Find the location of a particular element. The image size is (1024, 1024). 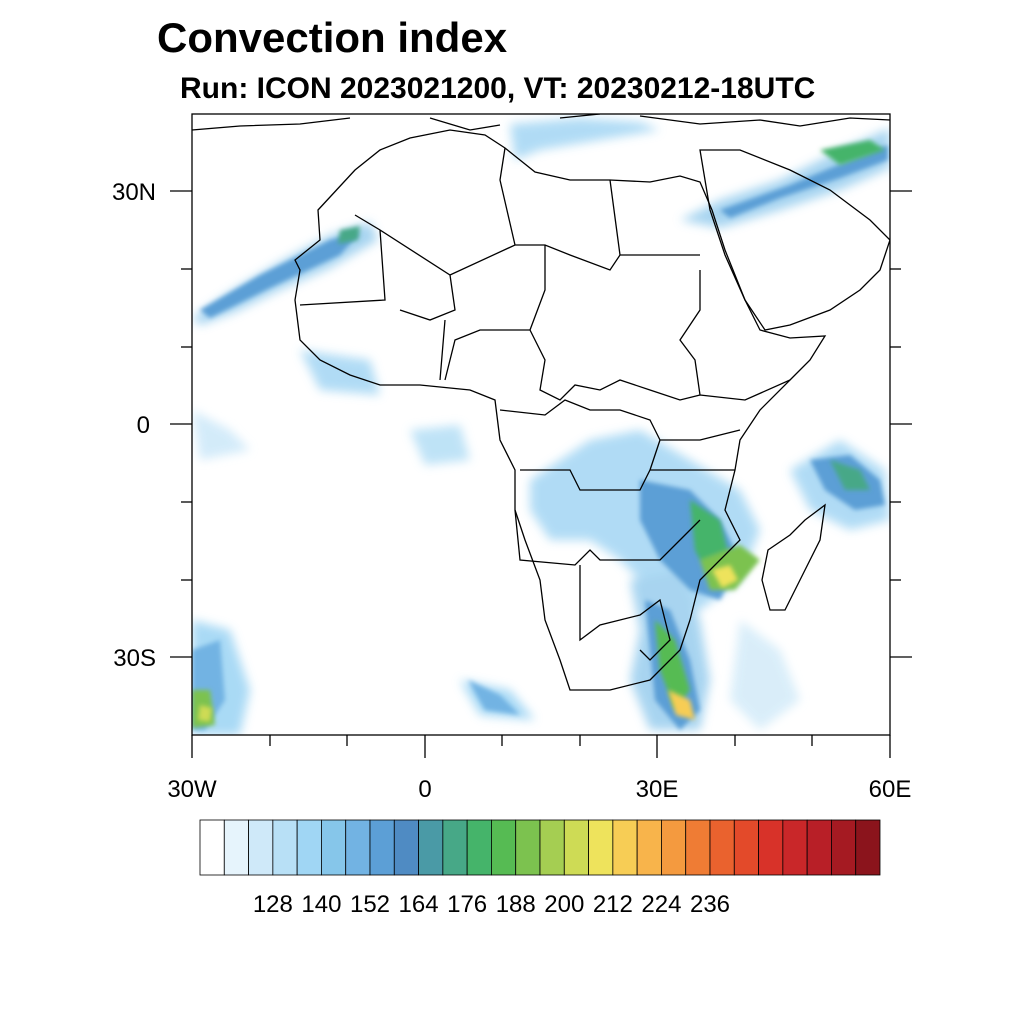

colorbar-label: 128 is located at coordinates (273, 904).